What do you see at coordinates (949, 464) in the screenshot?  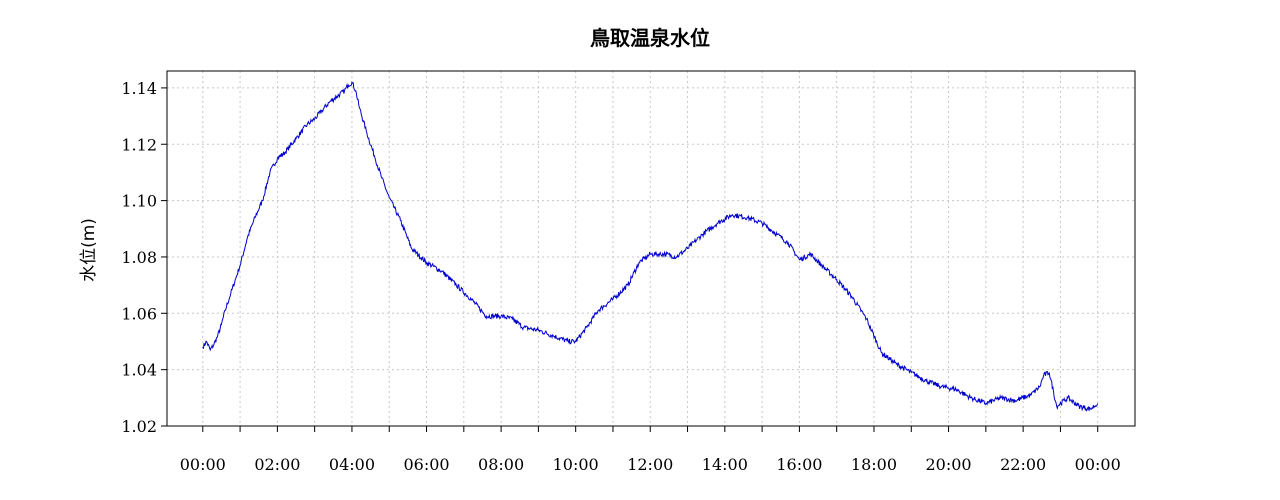 I see `x-tick-label: 20:00` at bounding box center [949, 464].